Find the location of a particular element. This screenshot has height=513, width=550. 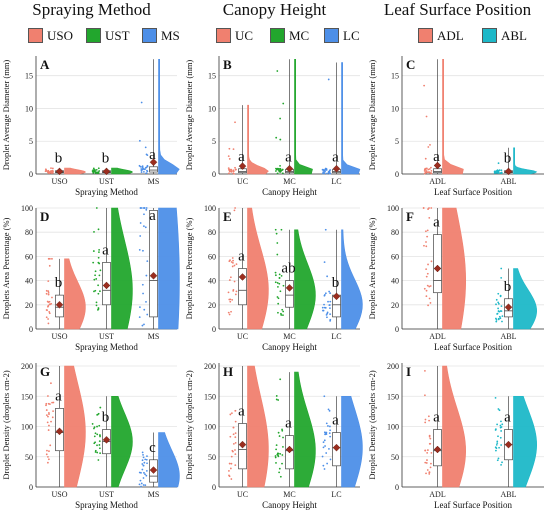

legend-label-ust: UST is located at coordinates (117, 35).